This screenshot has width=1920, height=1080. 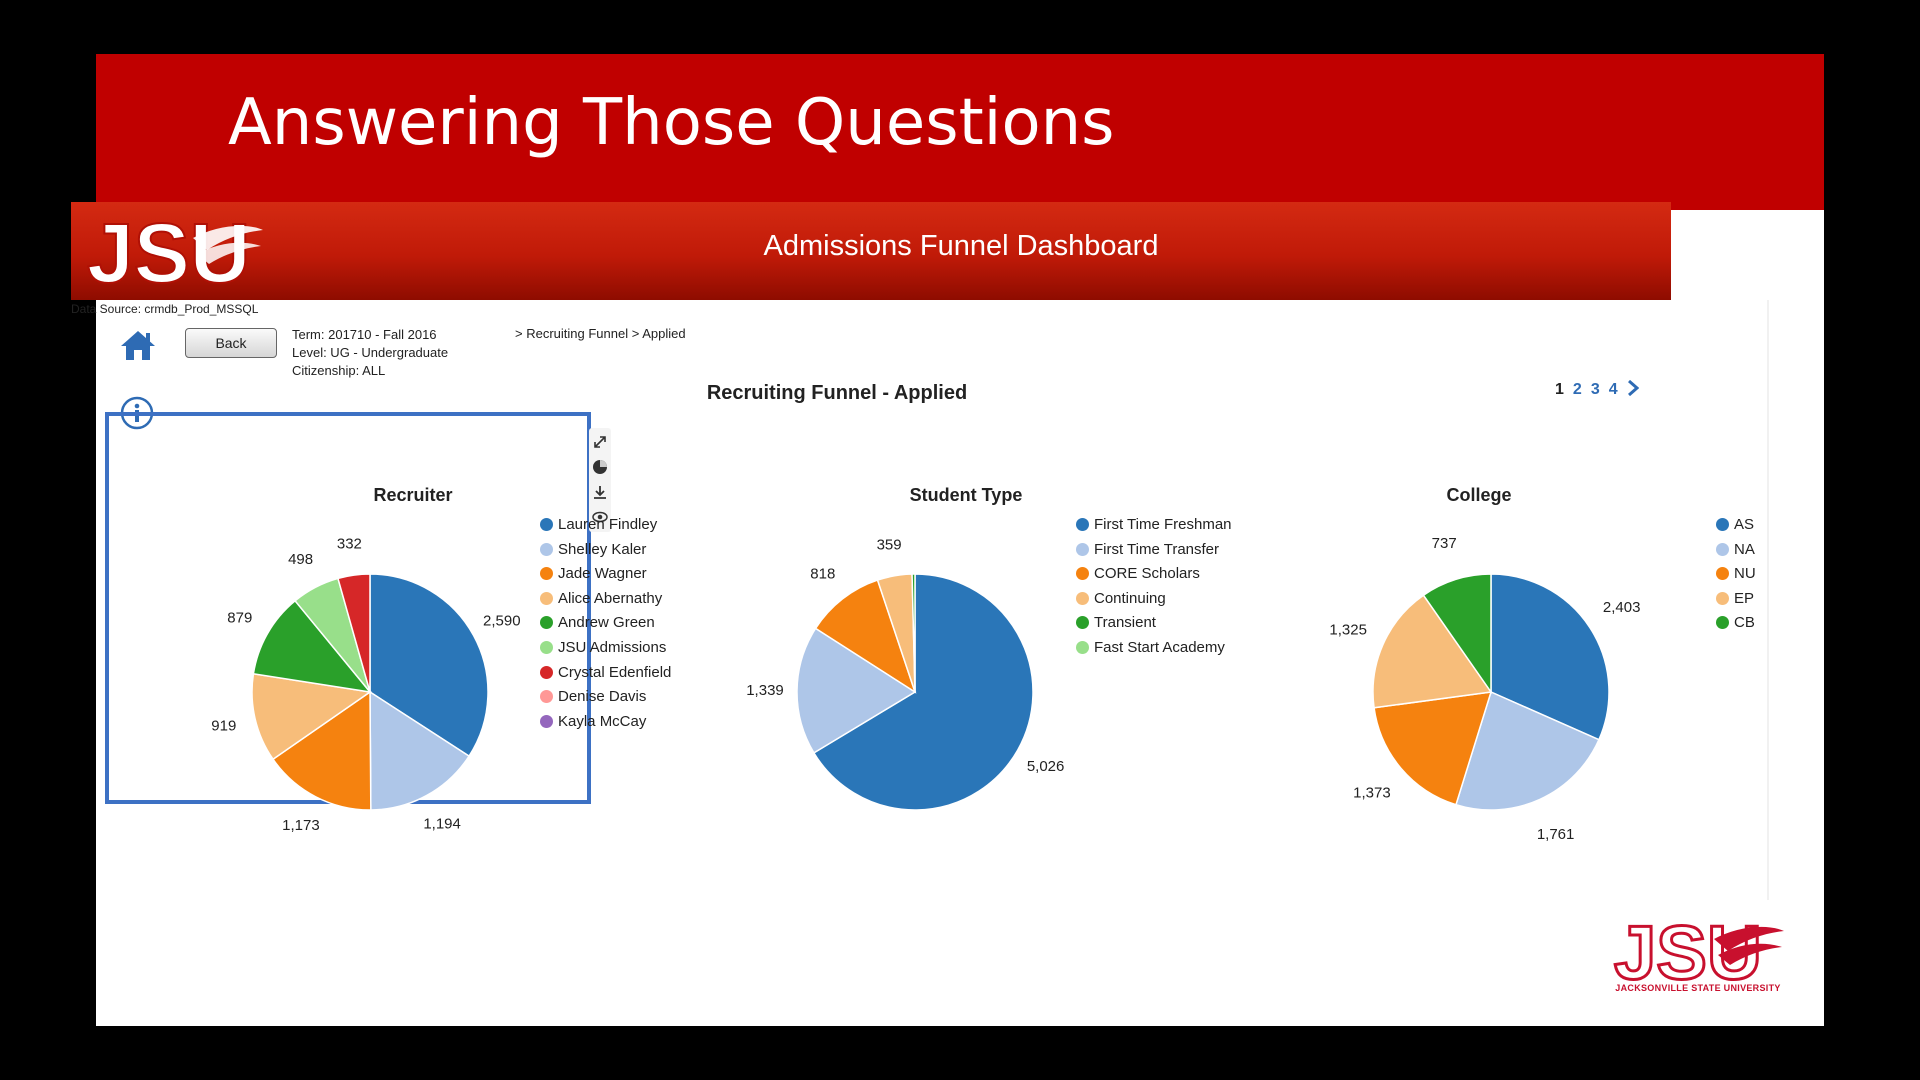 I want to click on college-legend-item: AS, so click(x=1735, y=525).